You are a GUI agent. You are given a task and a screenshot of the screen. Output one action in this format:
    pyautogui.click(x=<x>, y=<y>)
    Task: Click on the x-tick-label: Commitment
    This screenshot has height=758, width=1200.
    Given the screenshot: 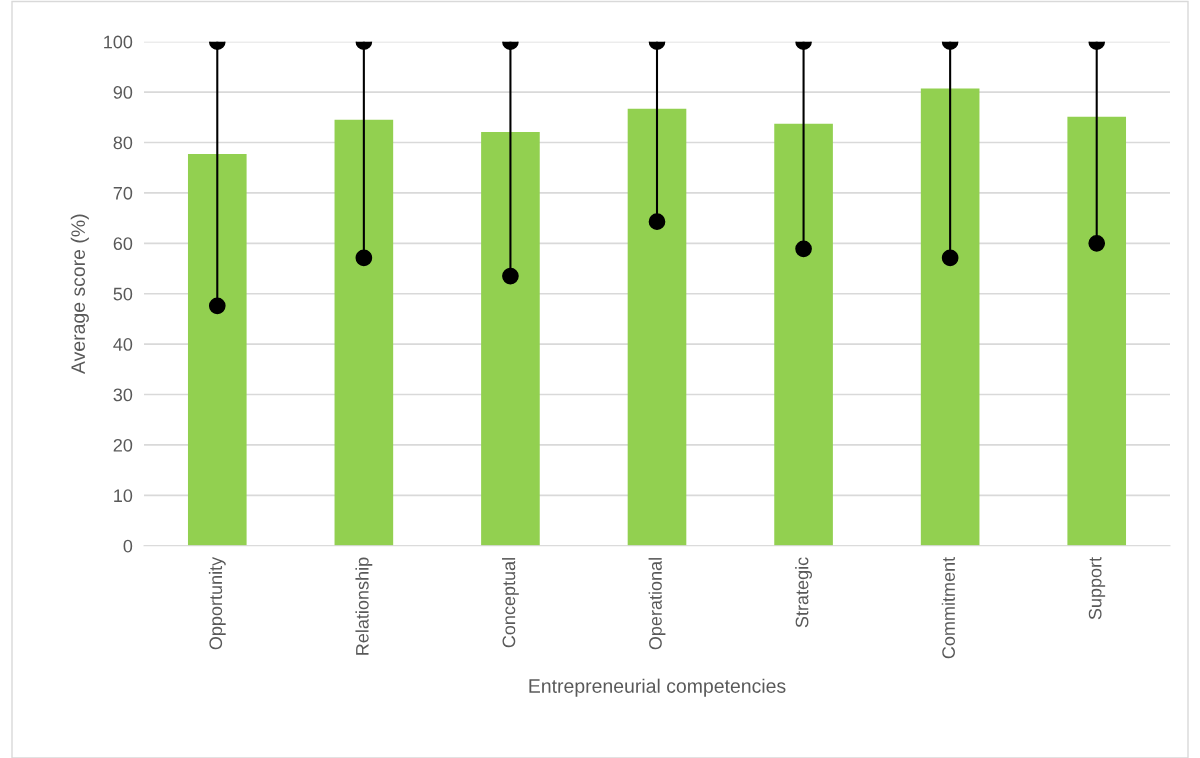 What is the action you would take?
    pyautogui.click(x=948, y=608)
    